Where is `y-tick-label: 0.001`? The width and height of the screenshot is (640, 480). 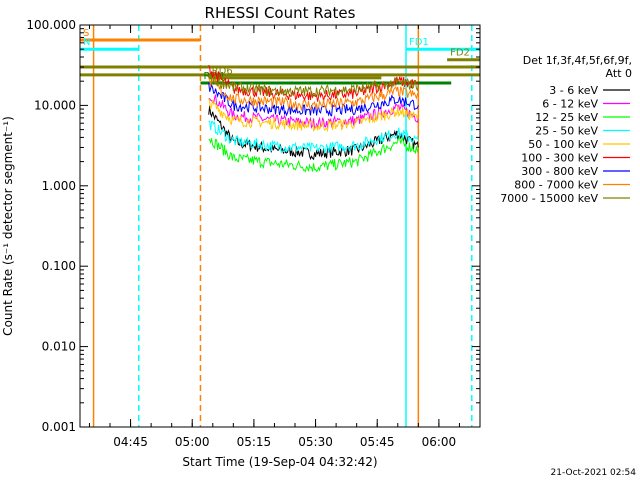
y-tick-label: 0.001 is located at coordinates (59, 427).